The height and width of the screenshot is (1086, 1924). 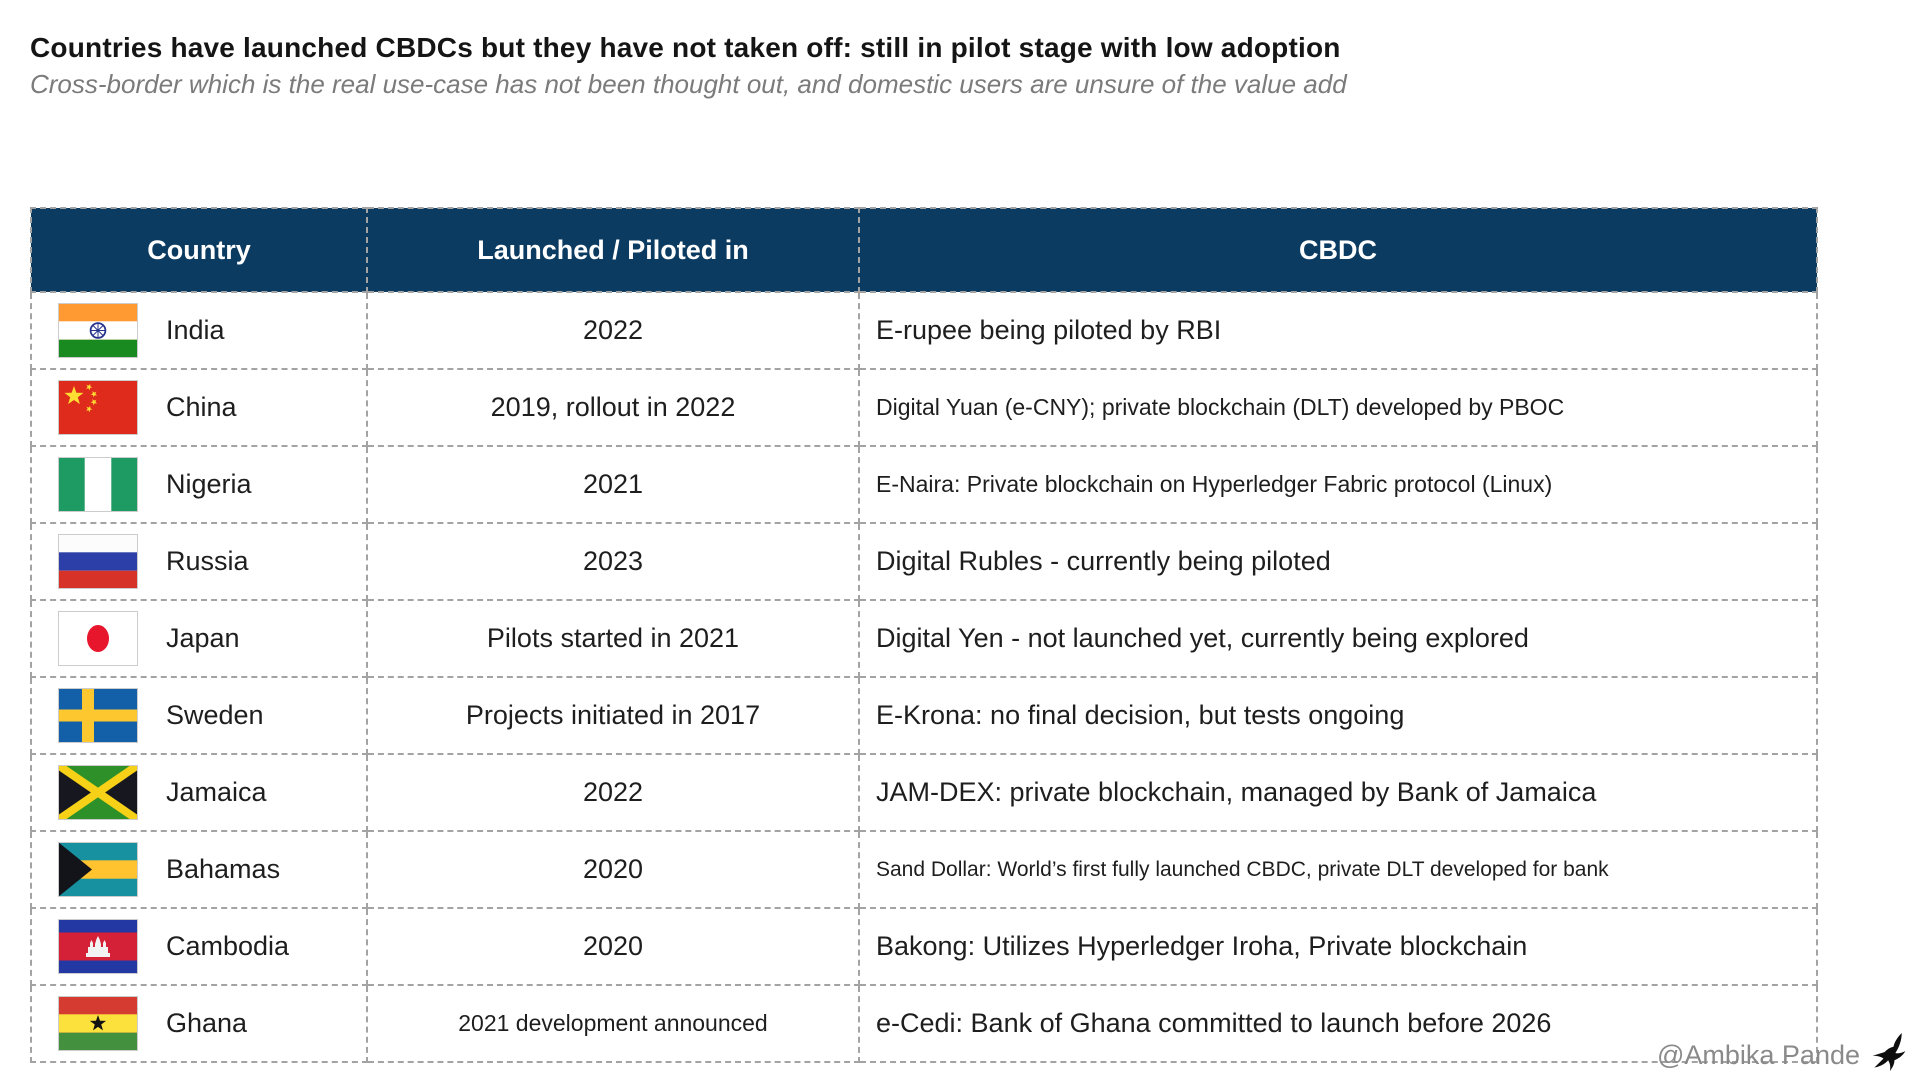 I want to click on country-label: China, so click(x=201, y=407).